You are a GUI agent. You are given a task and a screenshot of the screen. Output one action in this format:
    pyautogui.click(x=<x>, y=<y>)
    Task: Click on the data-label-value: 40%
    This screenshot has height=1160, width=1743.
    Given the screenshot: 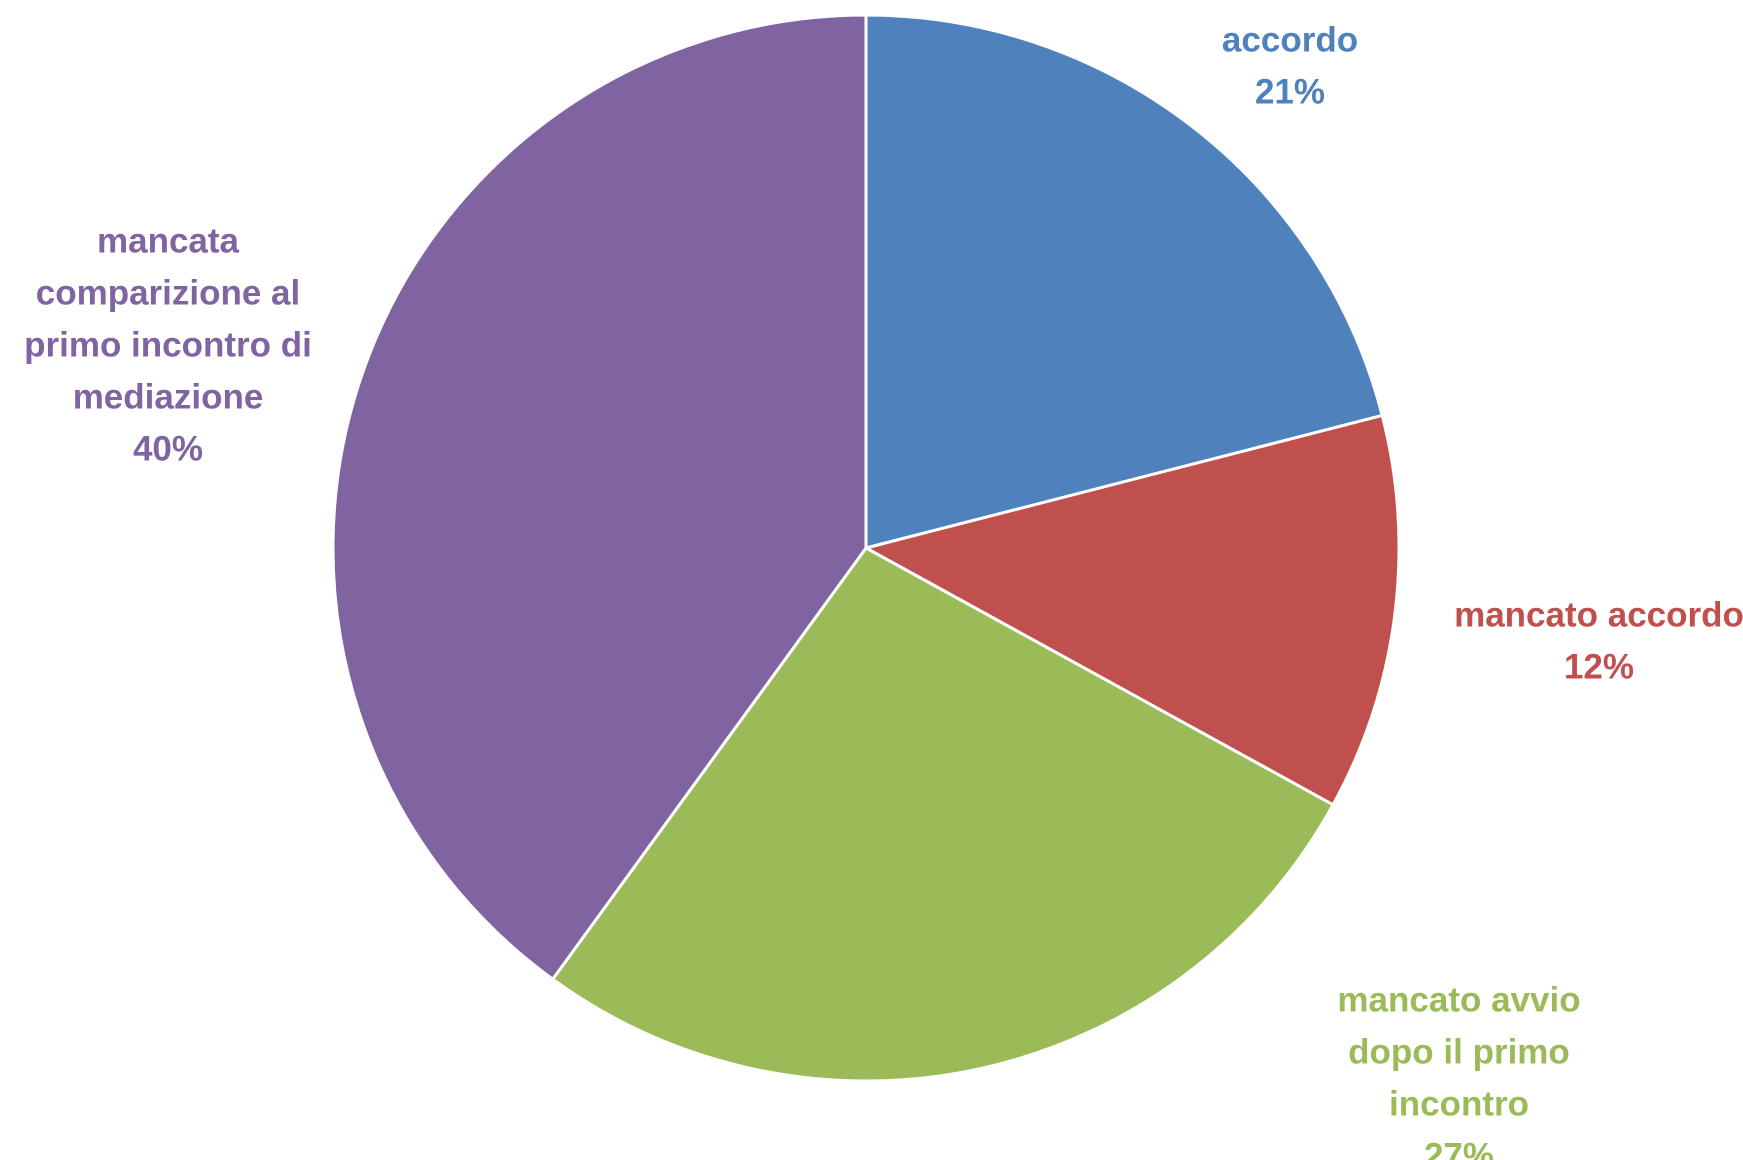 What is the action you would take?
    pyautogui.click(x=168, y=448)
    